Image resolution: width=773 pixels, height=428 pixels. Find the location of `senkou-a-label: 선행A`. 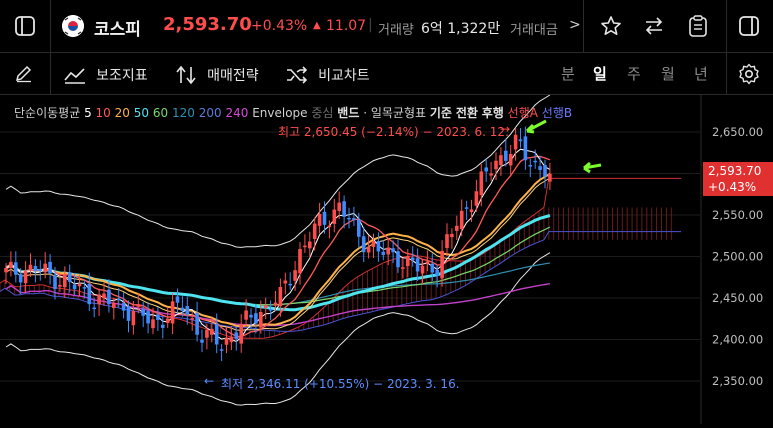

senkou-a-label: 선행A is located at coordinates (522, 113).